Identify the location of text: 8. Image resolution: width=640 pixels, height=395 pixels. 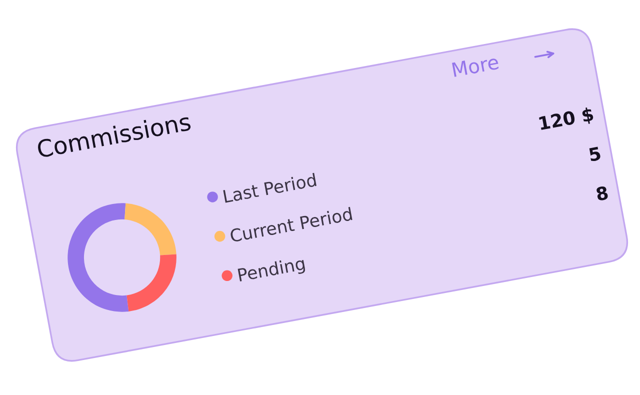
(602, 194).